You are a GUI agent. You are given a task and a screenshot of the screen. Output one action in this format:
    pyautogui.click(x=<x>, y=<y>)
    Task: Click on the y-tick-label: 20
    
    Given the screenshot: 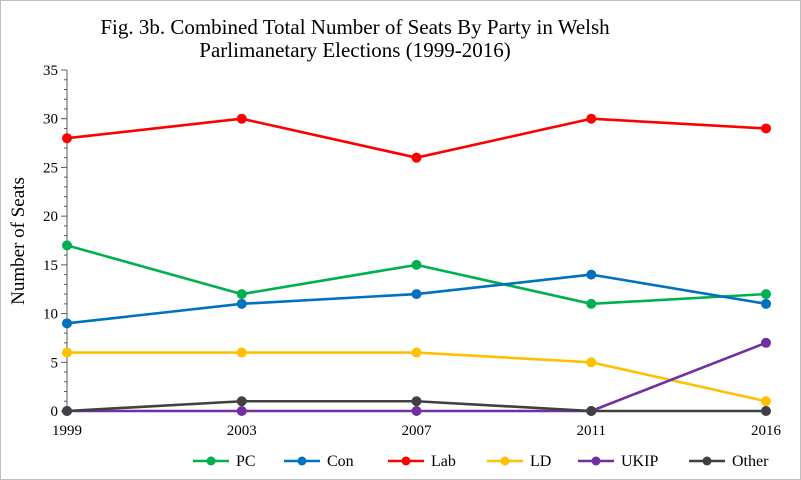 What is the action you would take?
    pyautogui.click(x=50, y=217)
    